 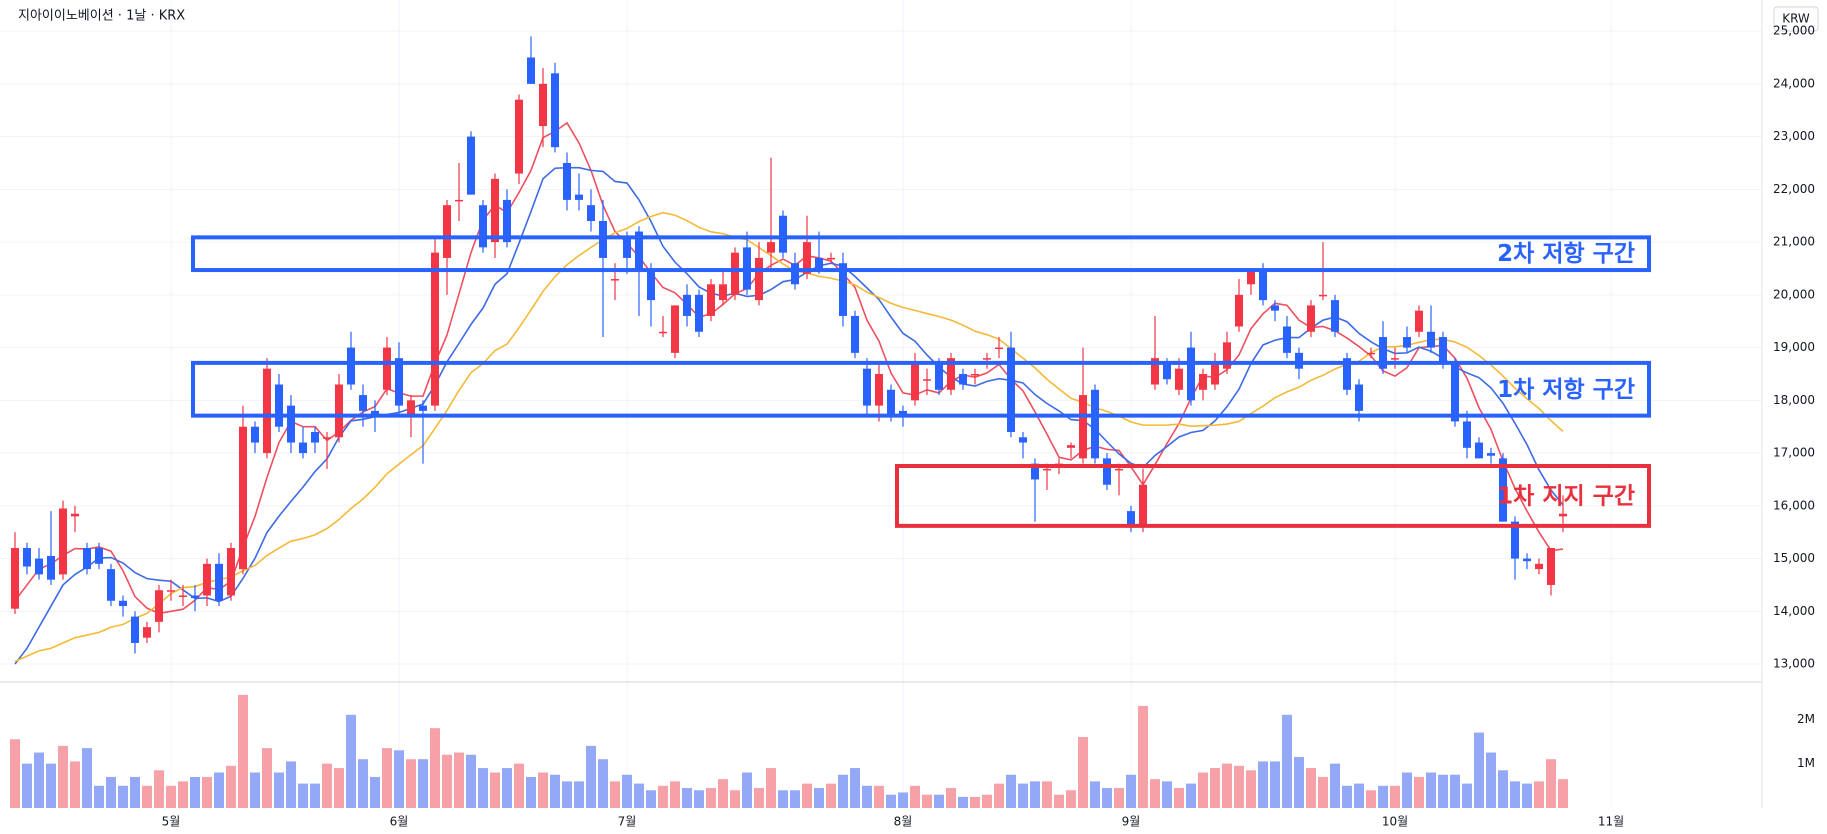 I want to click on x-tick-label: 7월, so click(x=627, y=822).